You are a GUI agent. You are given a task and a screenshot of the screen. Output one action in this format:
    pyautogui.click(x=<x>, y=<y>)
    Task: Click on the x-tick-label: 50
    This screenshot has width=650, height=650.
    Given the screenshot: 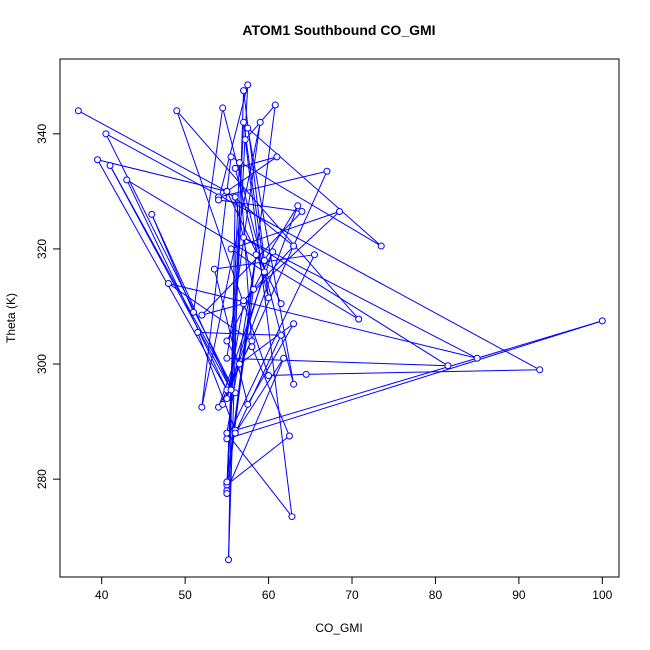 What is the action you would take?
    pyautogui.click(x=185, y=595)
    